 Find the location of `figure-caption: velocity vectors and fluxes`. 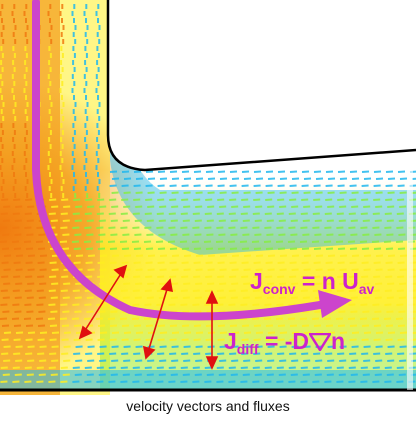

figure-caption: velocity vectors and fluxes is located at coordinates (208, 406).